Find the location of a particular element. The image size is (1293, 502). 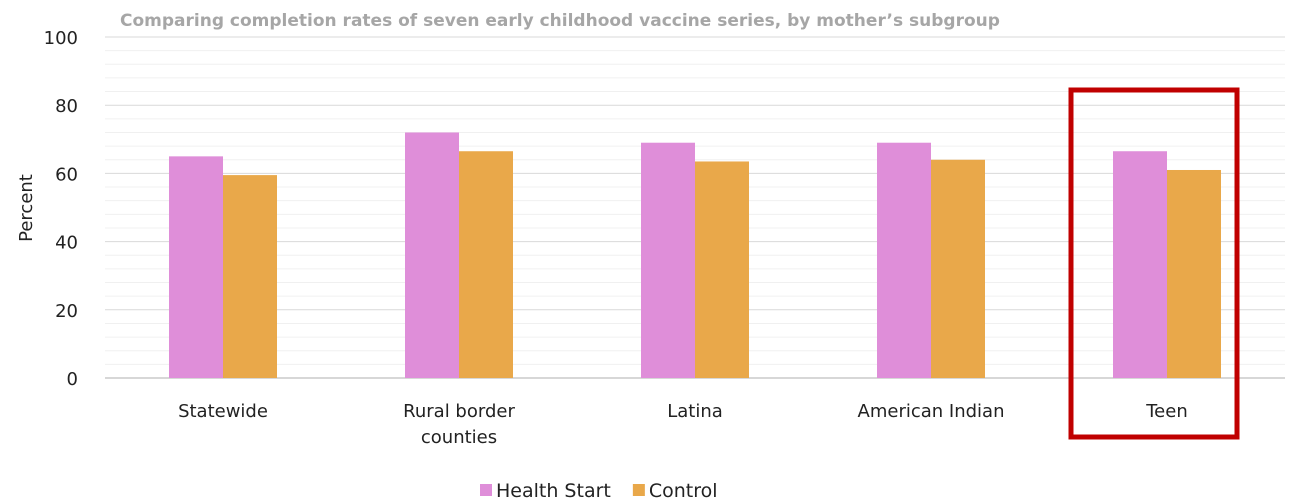

y-tick-label: 80 is located at coordinates (66, 106).